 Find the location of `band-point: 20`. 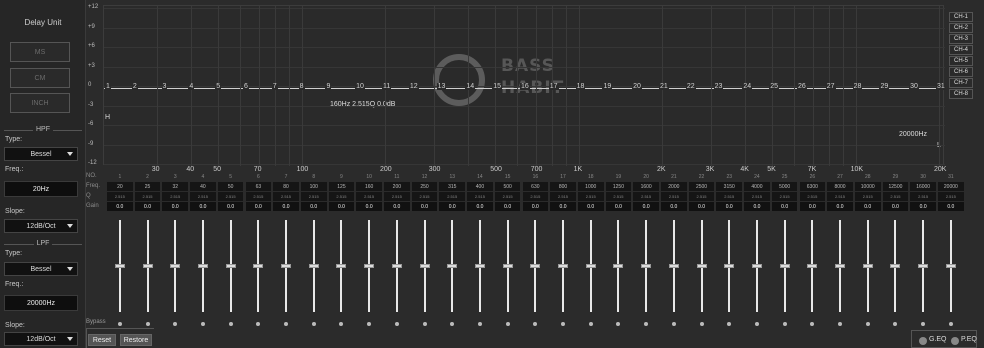

band-point: 20 is located at coordinates (637, 86).